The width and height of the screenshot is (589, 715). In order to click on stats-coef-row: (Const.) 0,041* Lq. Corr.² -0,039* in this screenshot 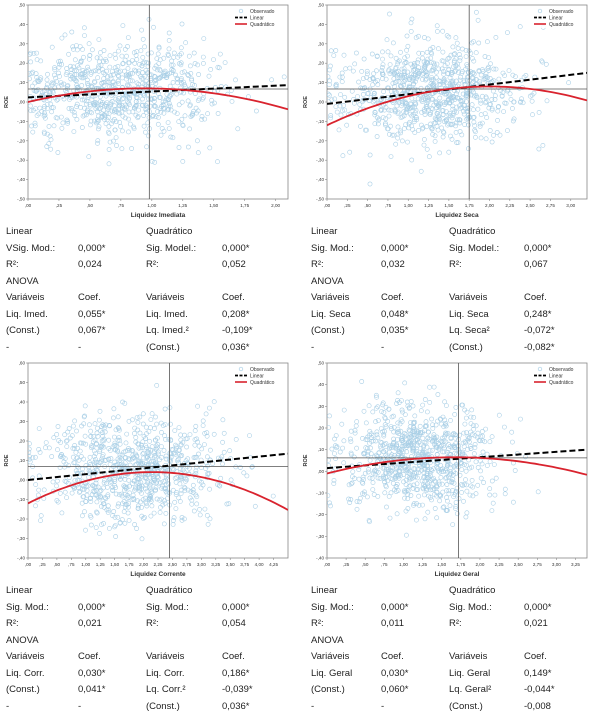, I will do `click(148, 690)`.